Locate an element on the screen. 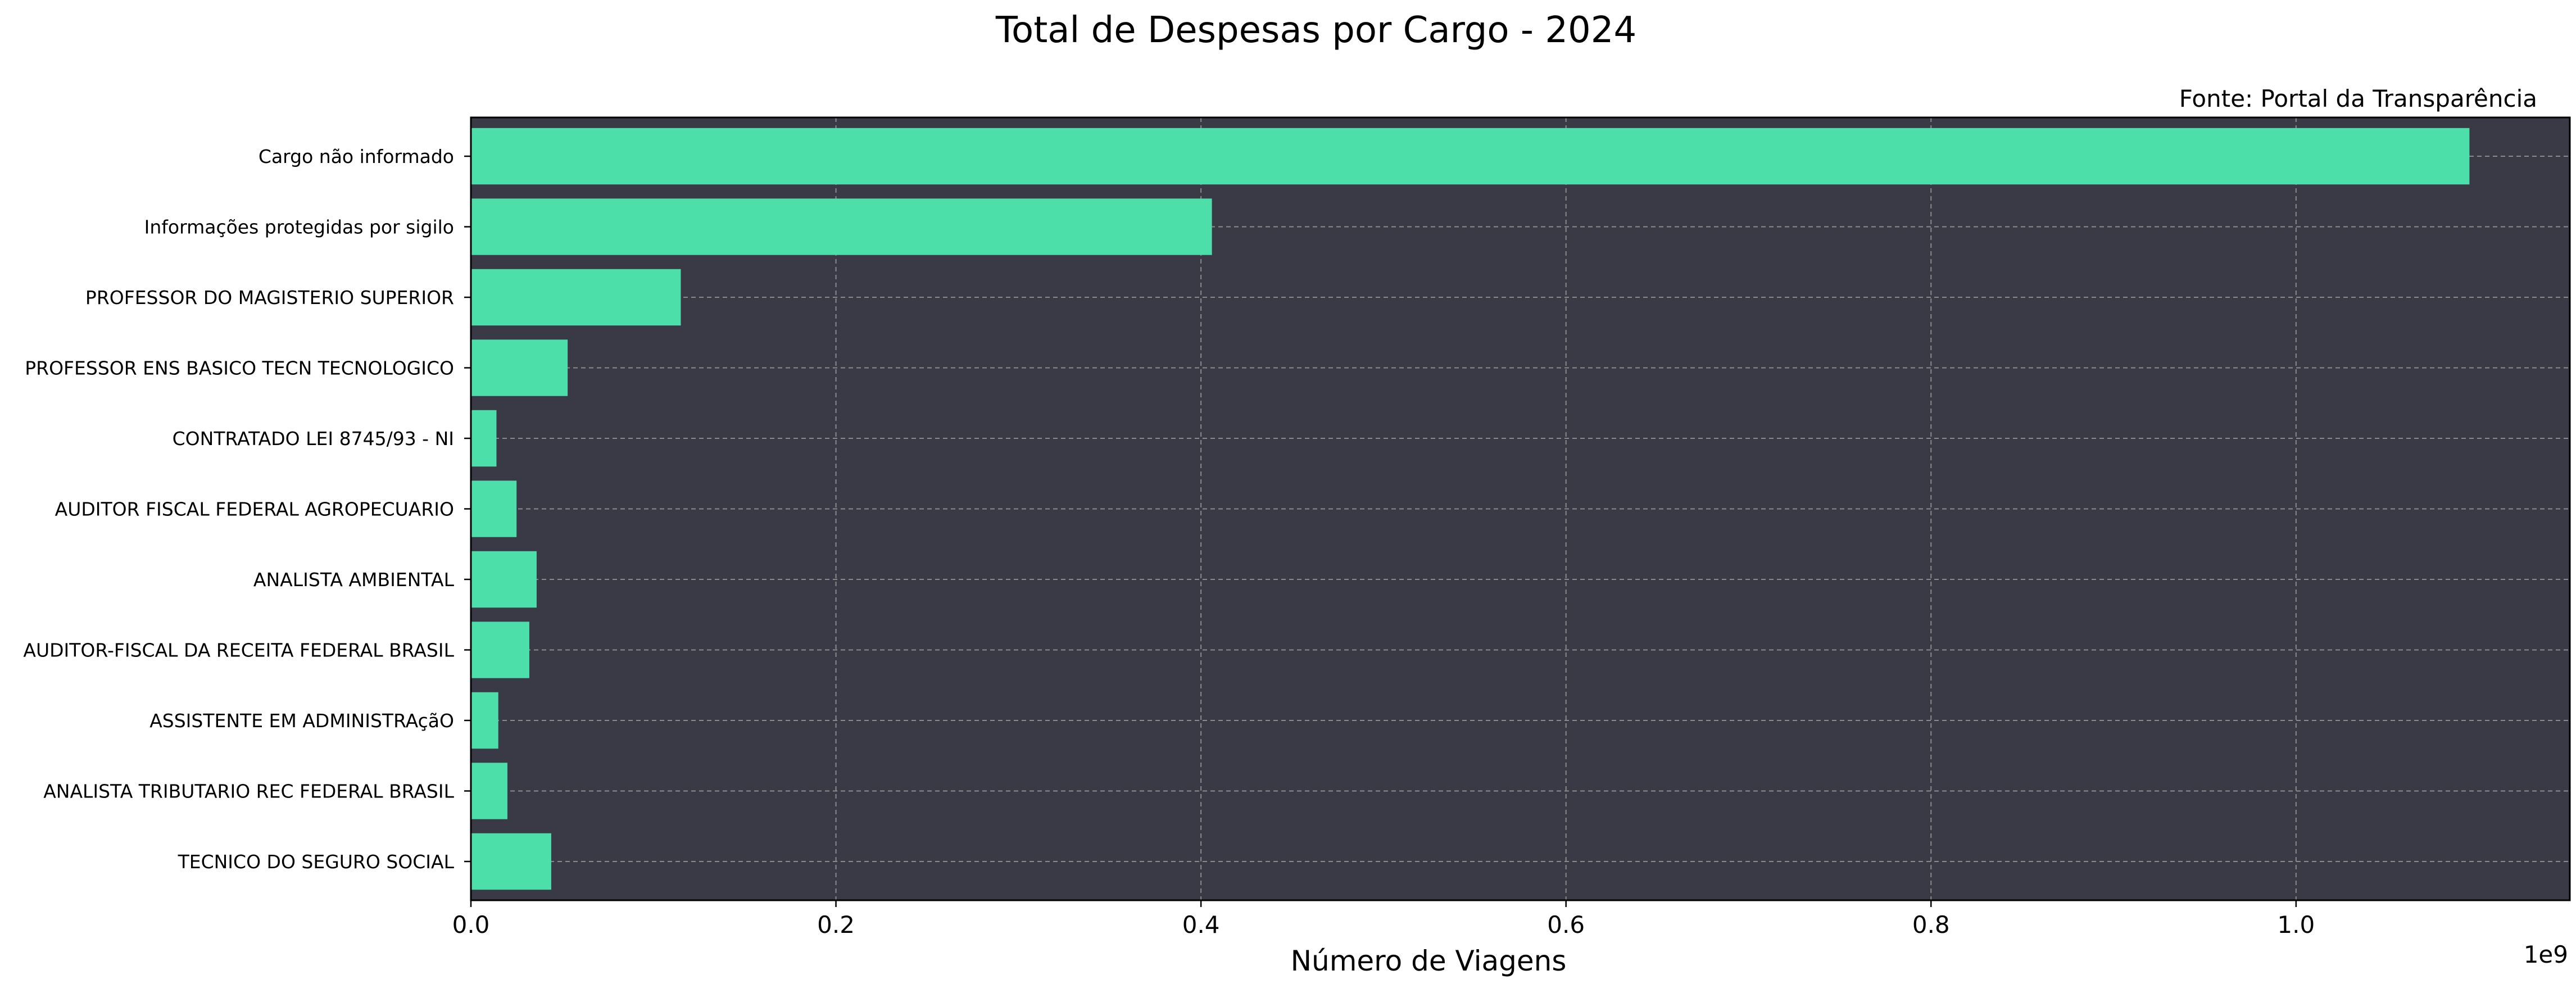  y-tick-label: AUDITOR-FISCAL DA RECEITA FEDERAL BRASIL is located at coordinates (238, 650).